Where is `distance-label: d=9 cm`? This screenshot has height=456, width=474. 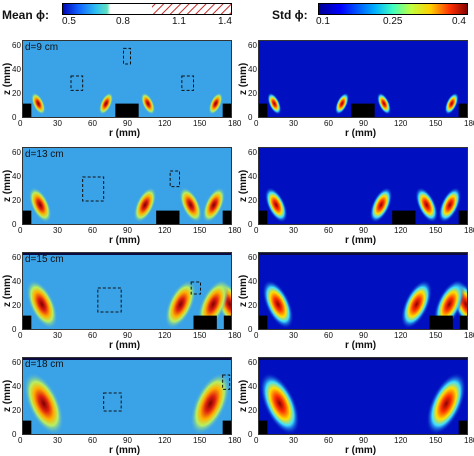 distance-label: d=9 cm is located at coordinates (42, 47).